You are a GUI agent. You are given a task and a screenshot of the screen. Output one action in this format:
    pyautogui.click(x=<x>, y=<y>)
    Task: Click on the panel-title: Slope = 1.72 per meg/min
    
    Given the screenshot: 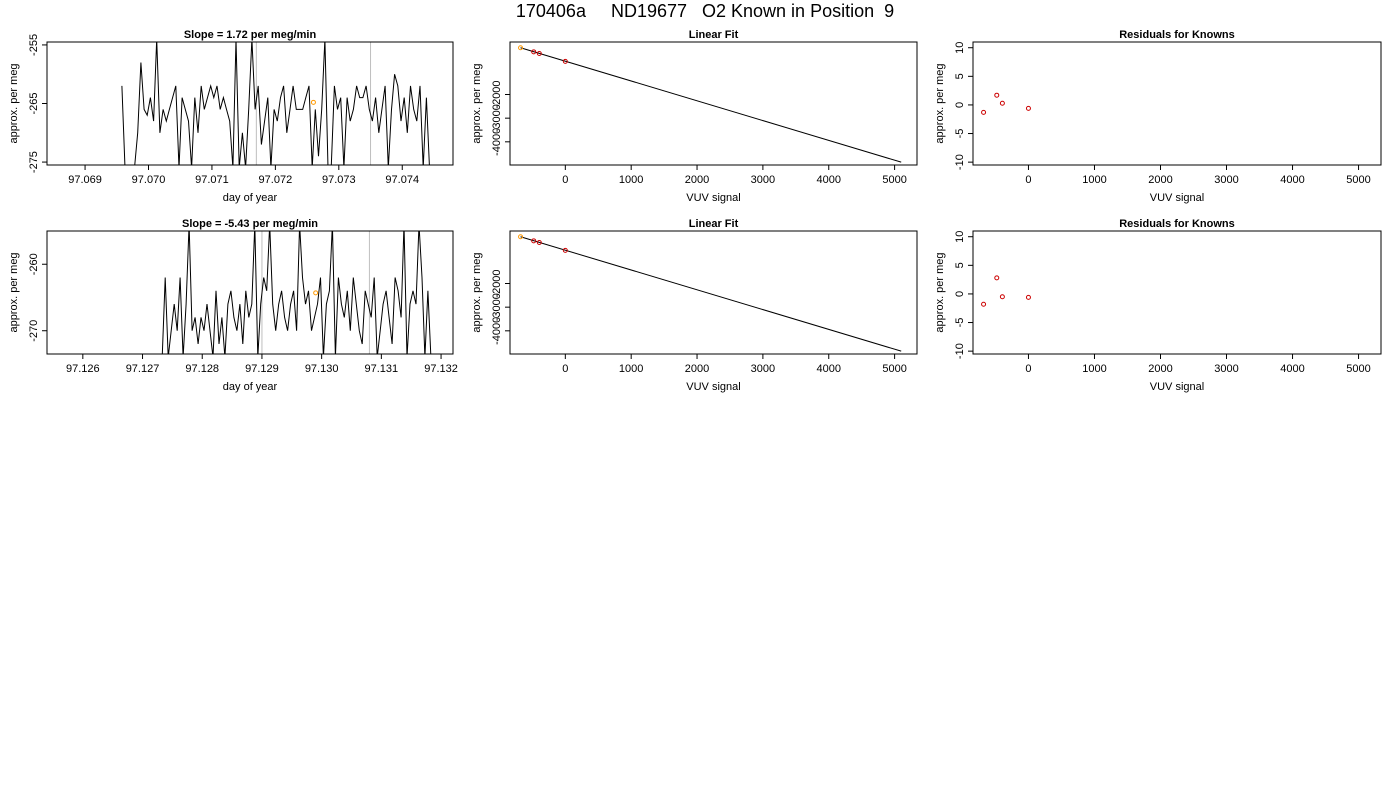 What is the action you would take?
    pyautogui.click(x=250, y=35)
    